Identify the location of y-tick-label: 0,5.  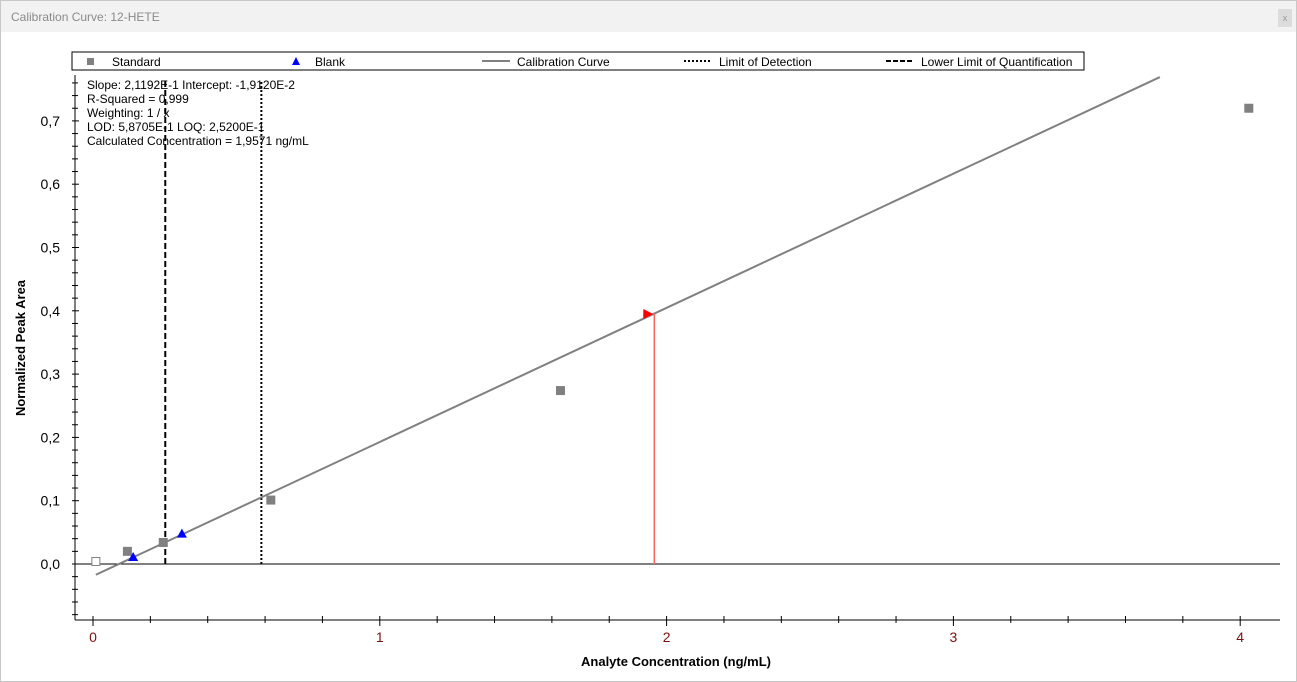
(51, 248).